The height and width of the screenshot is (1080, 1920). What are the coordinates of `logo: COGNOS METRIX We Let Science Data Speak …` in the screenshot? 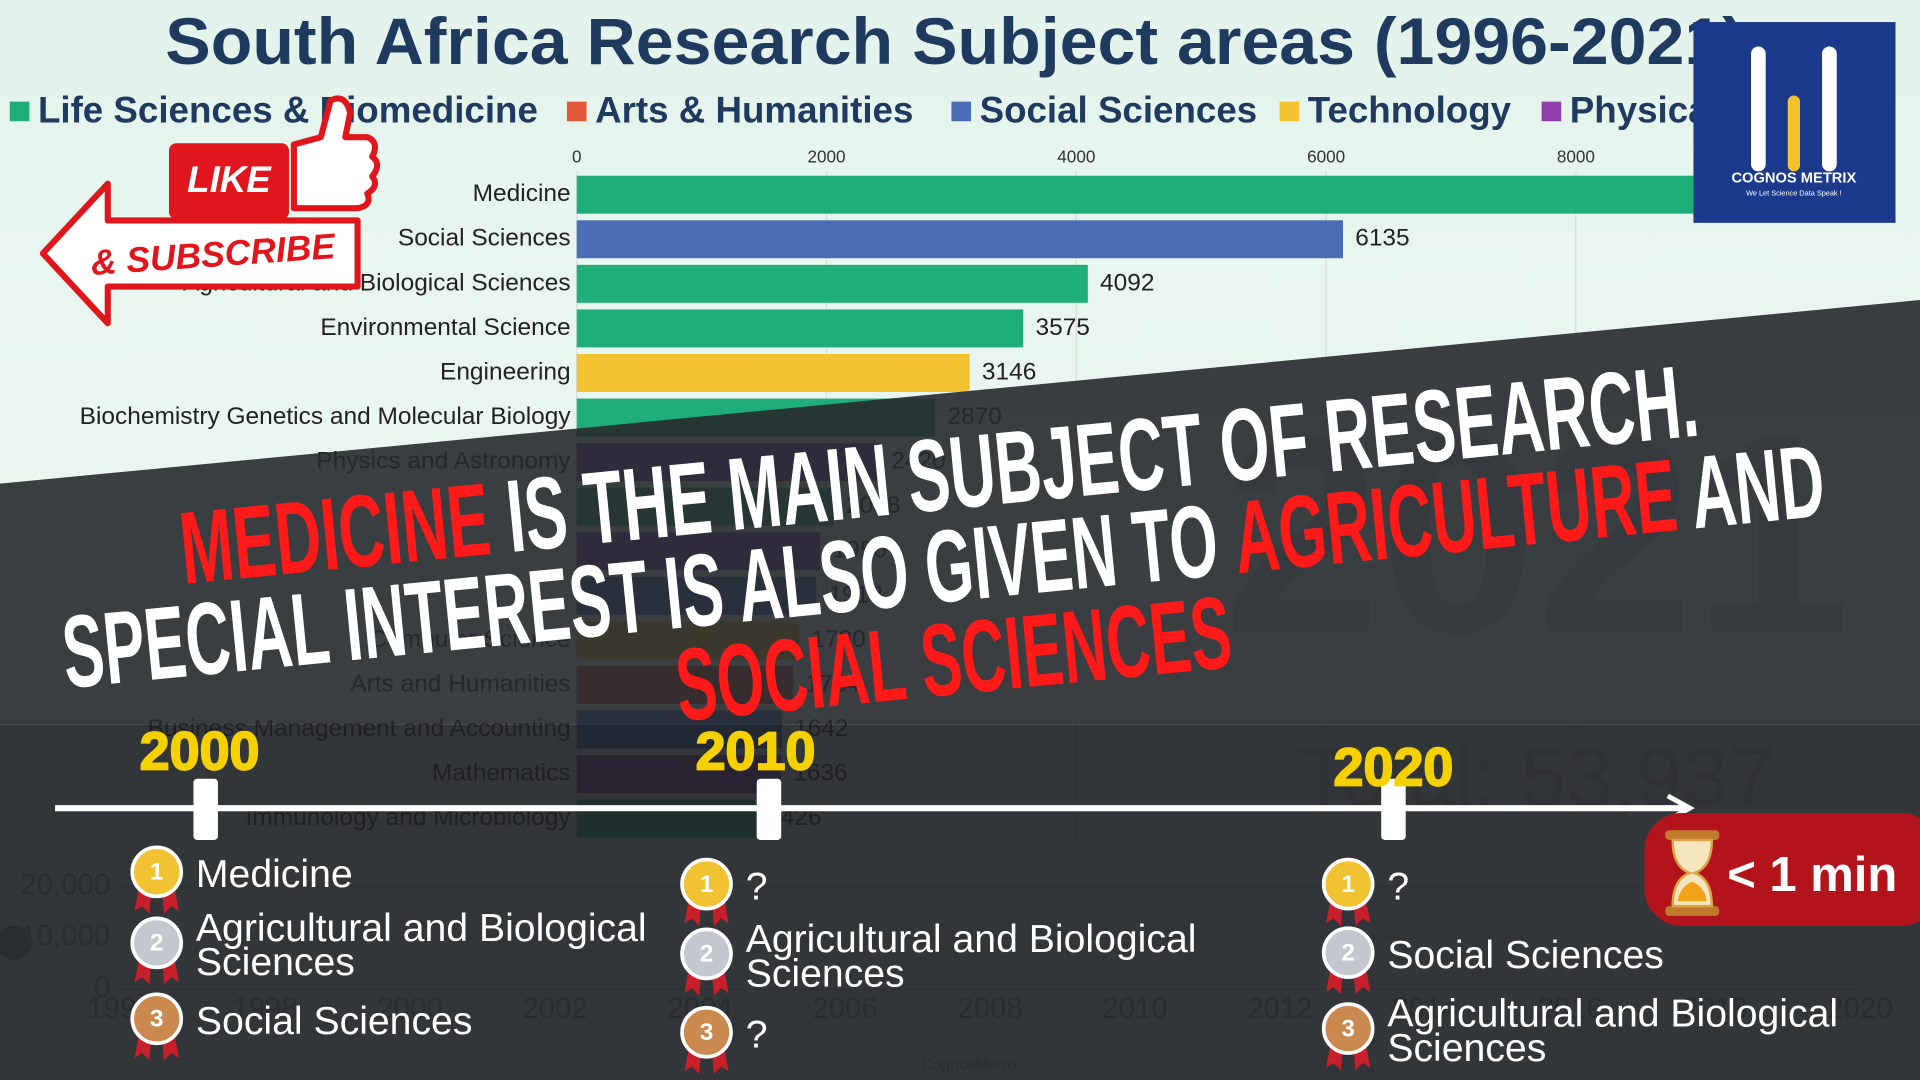 It's located at (1794, 122).